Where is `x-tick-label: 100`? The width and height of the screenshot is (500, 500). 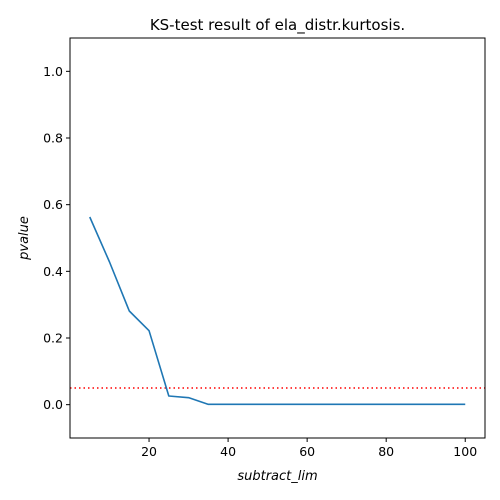 x-tick-label: 100 is located at coordinates (465, 451).